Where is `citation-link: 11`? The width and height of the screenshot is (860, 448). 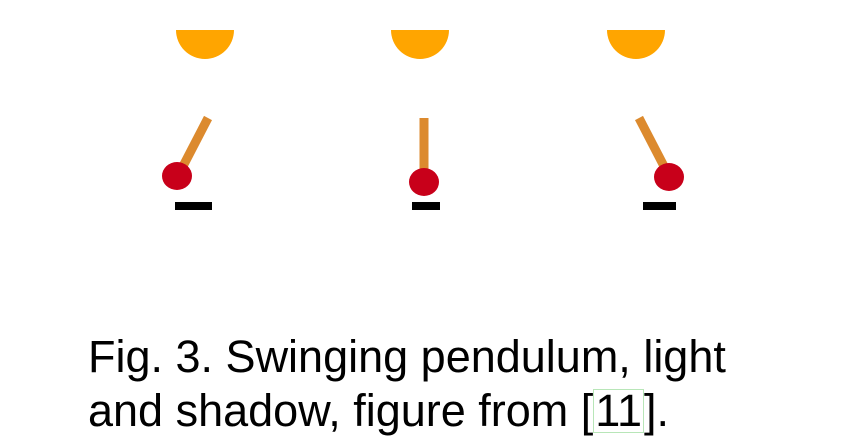 citation-link: 11 is located at coordinates (619, 410).